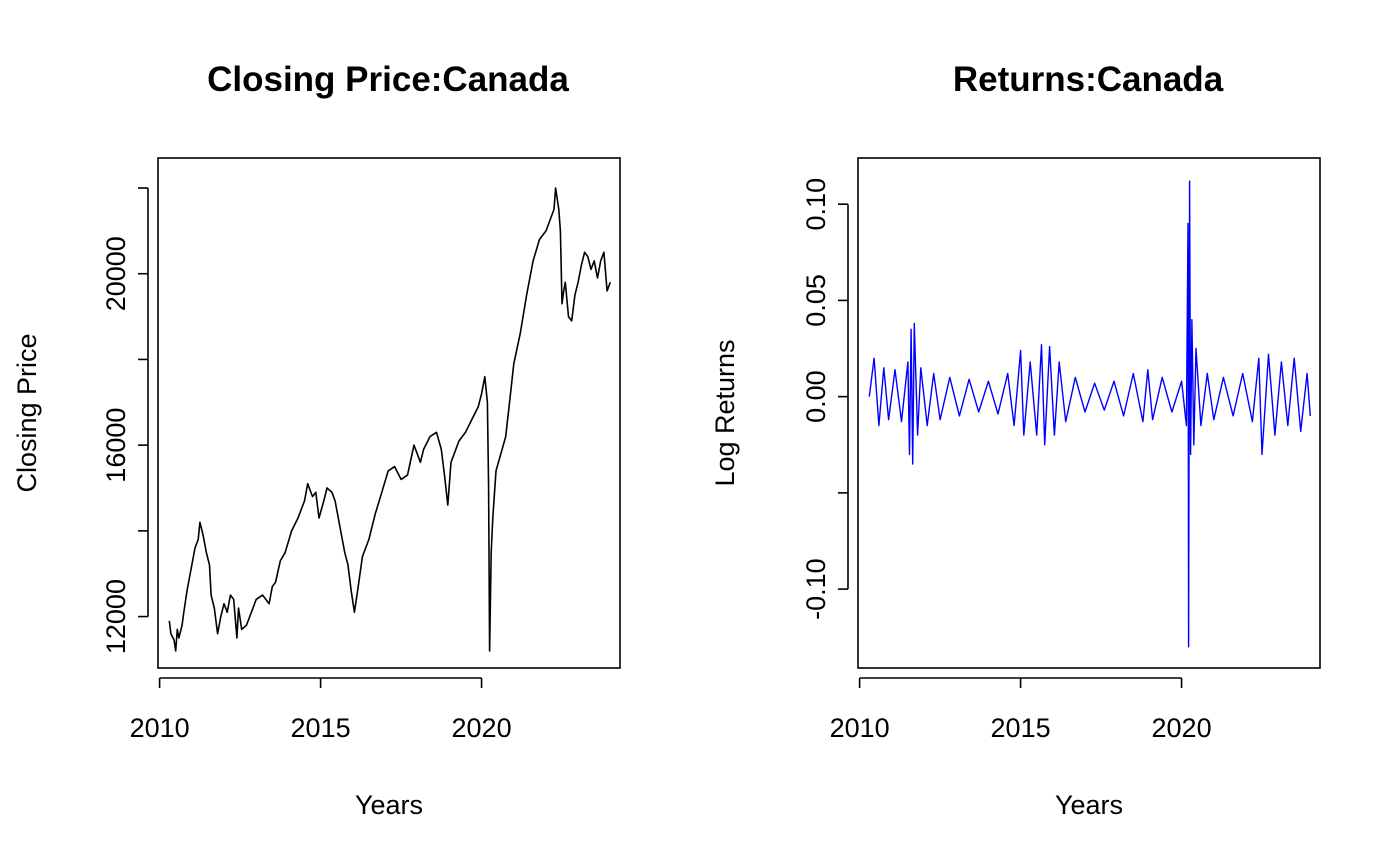 This screenshot has height=865, width=1400. Describe the element at coordinates (116, 273) in the screenshot. I see `closing-price-y-tick-label: 20000` at that location.